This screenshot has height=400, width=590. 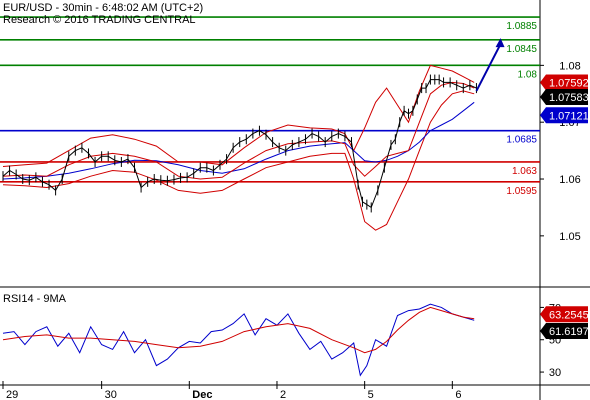 I want to click on rsi-value-tag-label: 61.6197, so click(x=569, y=332).